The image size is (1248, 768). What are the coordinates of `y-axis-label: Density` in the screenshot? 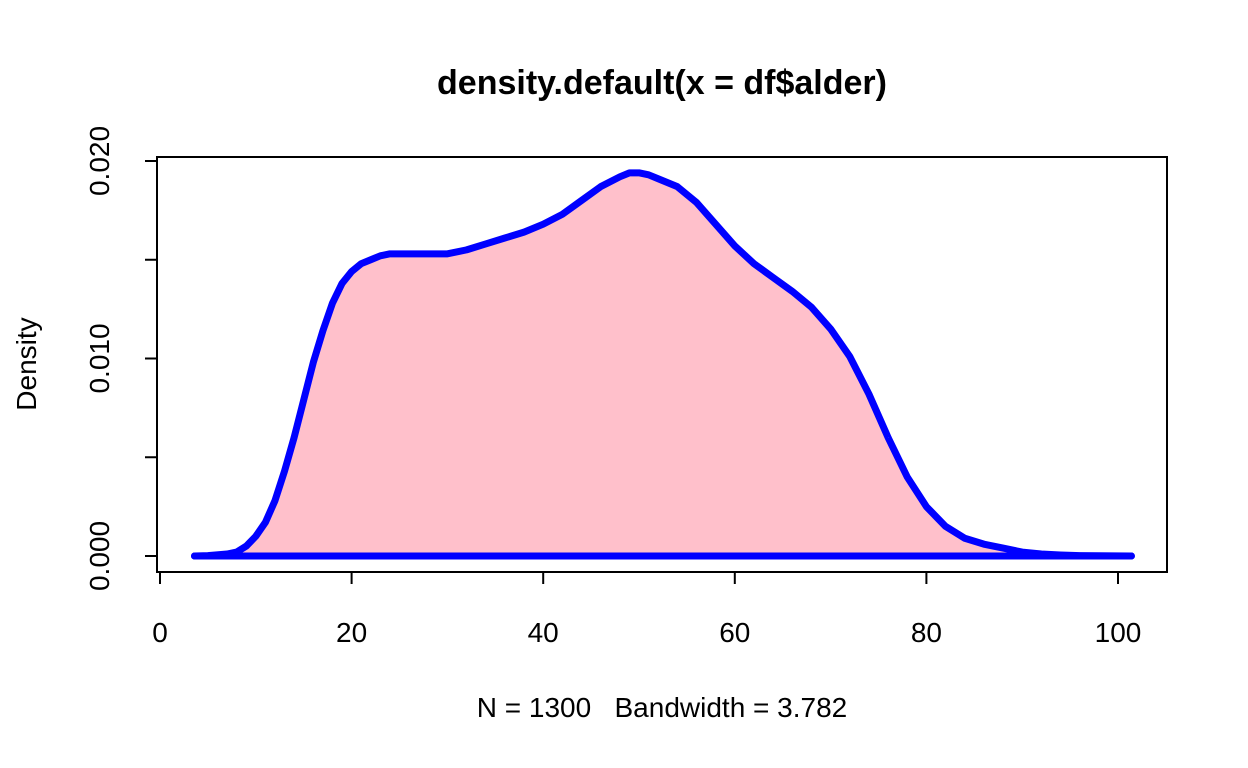 It's located at (26, 363).